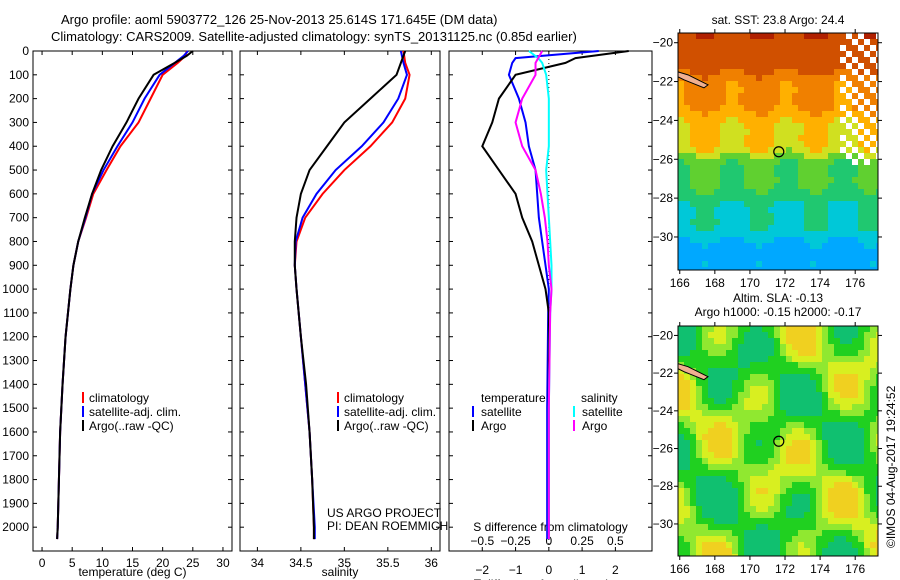 The image size is (900, 580). I want to click on y-tick-label: 1700, so click(15, 456).